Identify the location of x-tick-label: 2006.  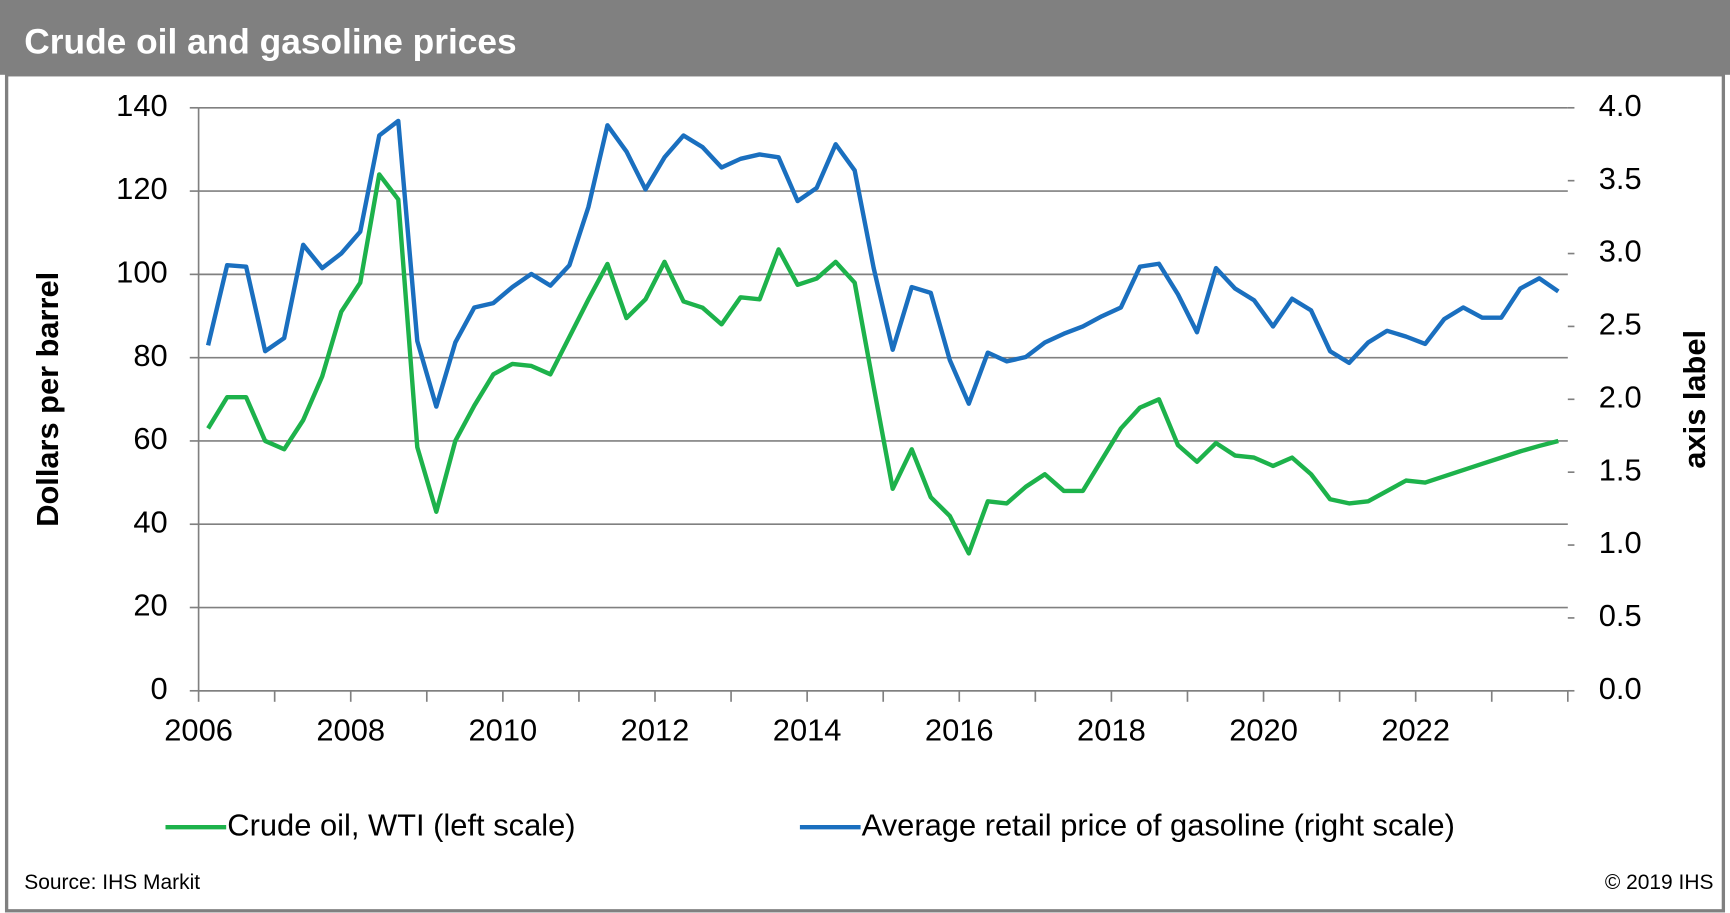
(198, 730).